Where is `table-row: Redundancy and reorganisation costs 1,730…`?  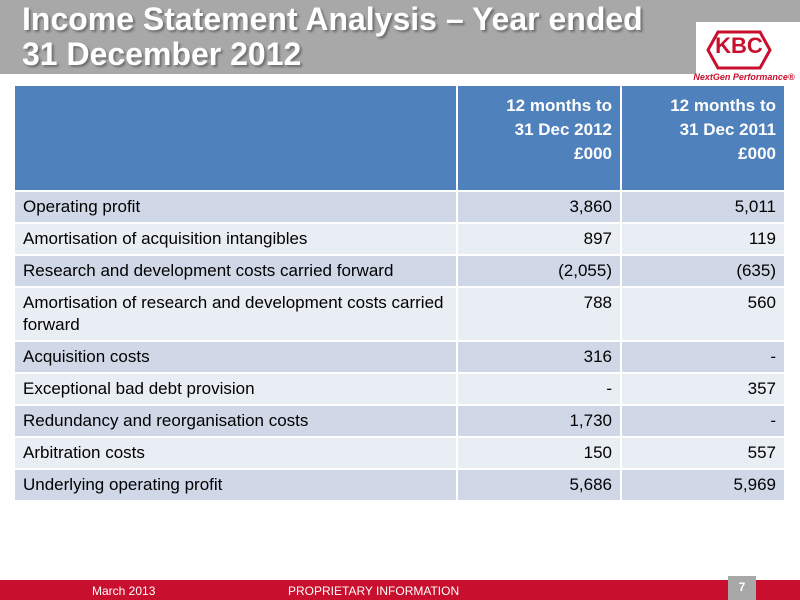 table-row: Redundancy and reorganisation costs 1,730… is located at coordinates (399, 421).